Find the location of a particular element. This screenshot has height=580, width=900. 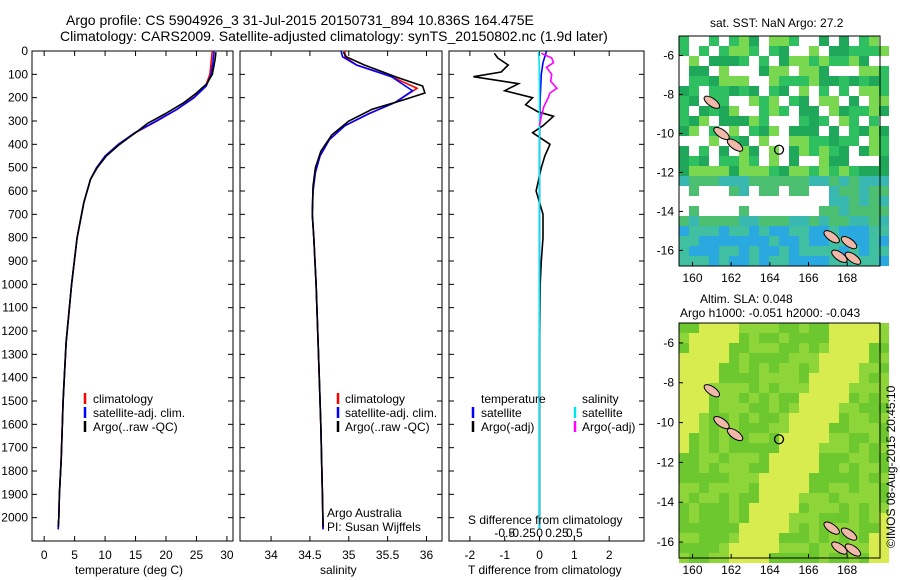

temperature-ytick-label: 1000 is located at coordinates (14, 284).